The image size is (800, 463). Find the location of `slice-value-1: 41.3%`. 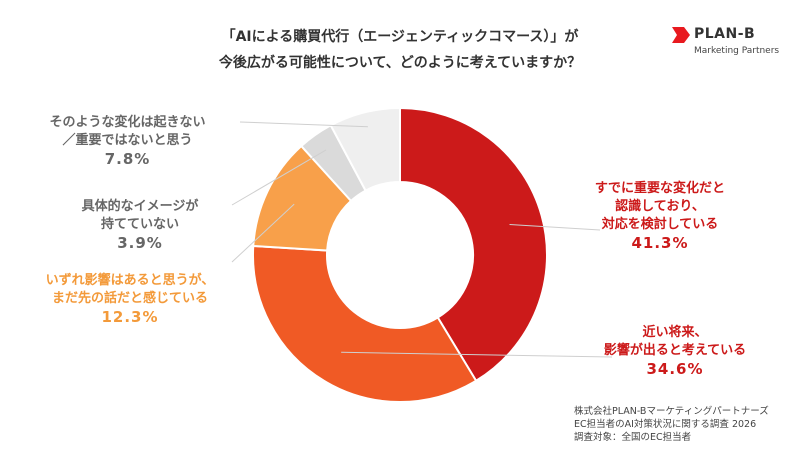

slice-value-1: 41.3% is located at coordinates (660, 243).